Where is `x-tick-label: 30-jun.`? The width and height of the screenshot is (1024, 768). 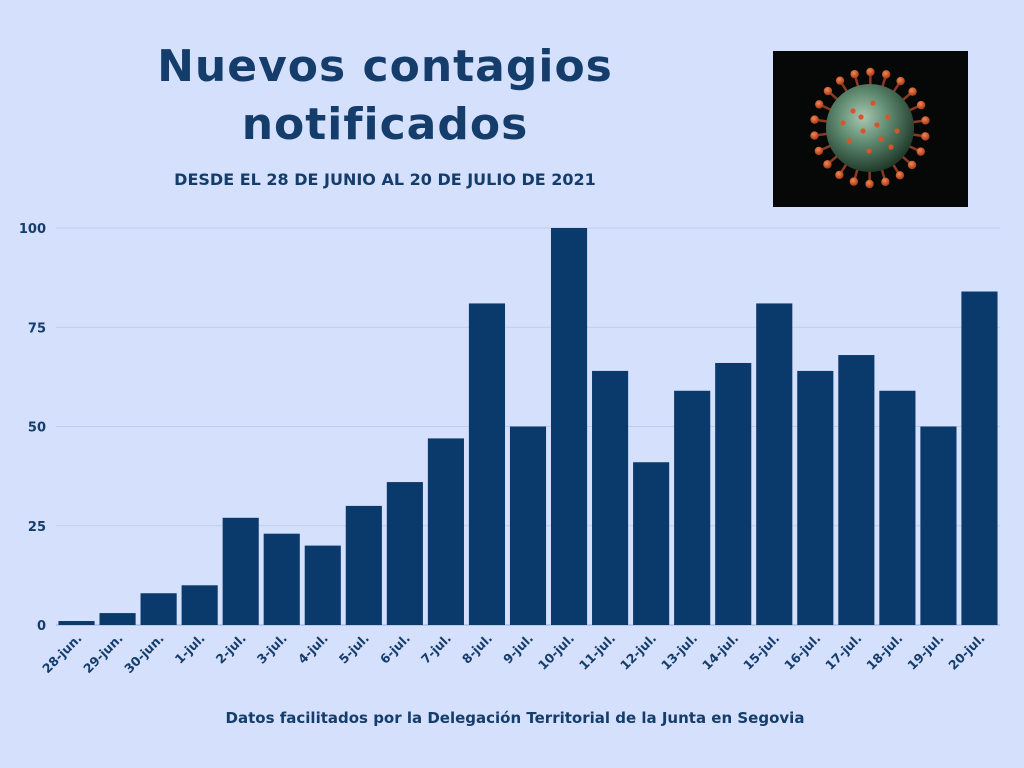
x-tick-label: 30-jun. is located at coordinates (144, 654).